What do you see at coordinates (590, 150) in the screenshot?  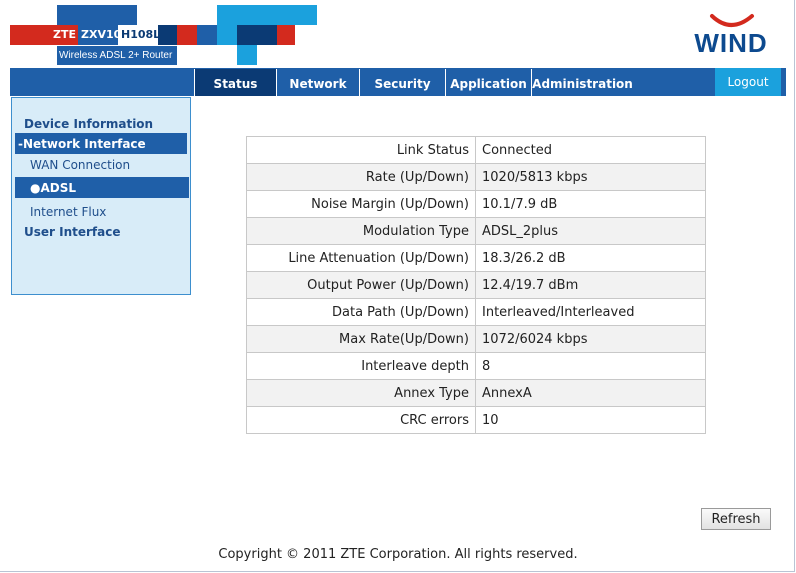 I see `row-value: Connected` at bounding box center [590, 150].